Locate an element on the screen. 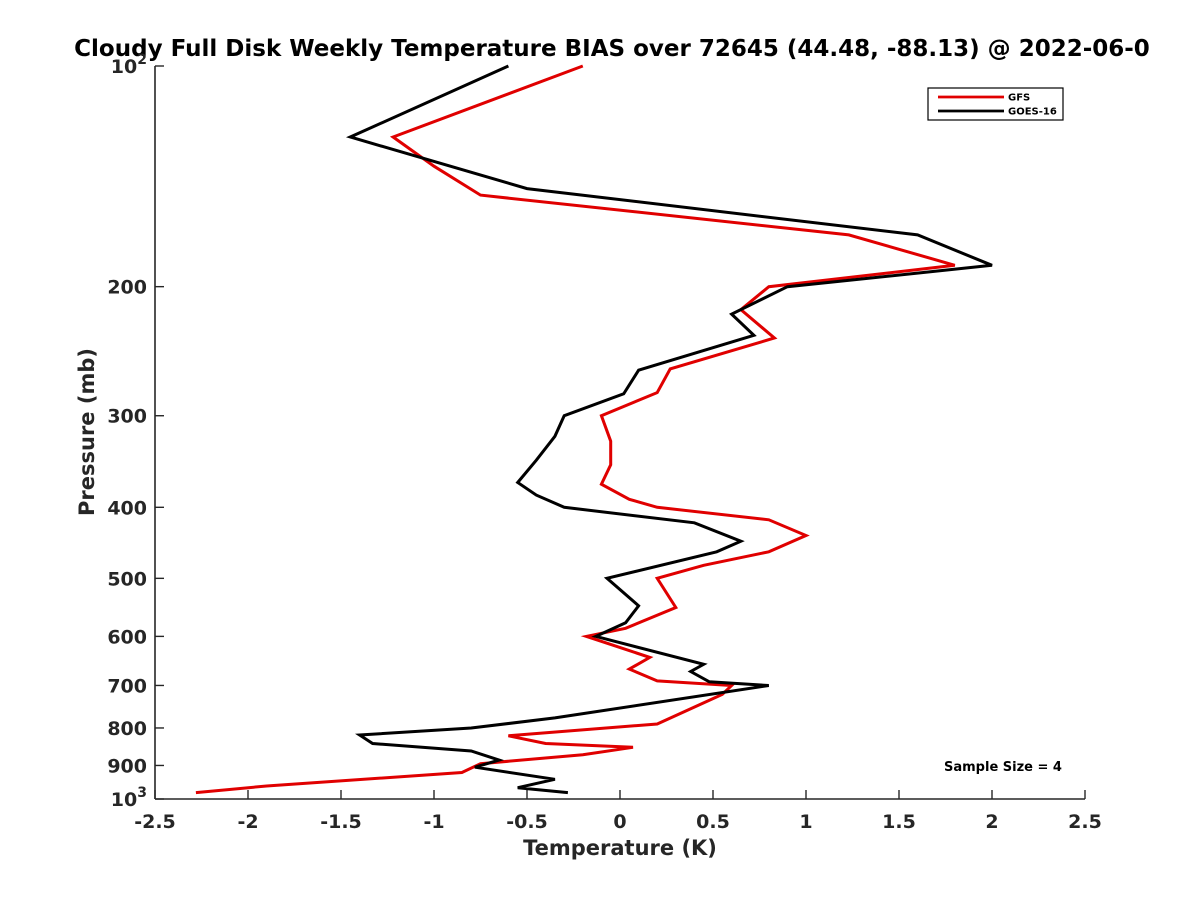 Image resolution: width=1200 pixels, height=900 pixels. y-tick-label: 600 is located at coordinates (127, 637).